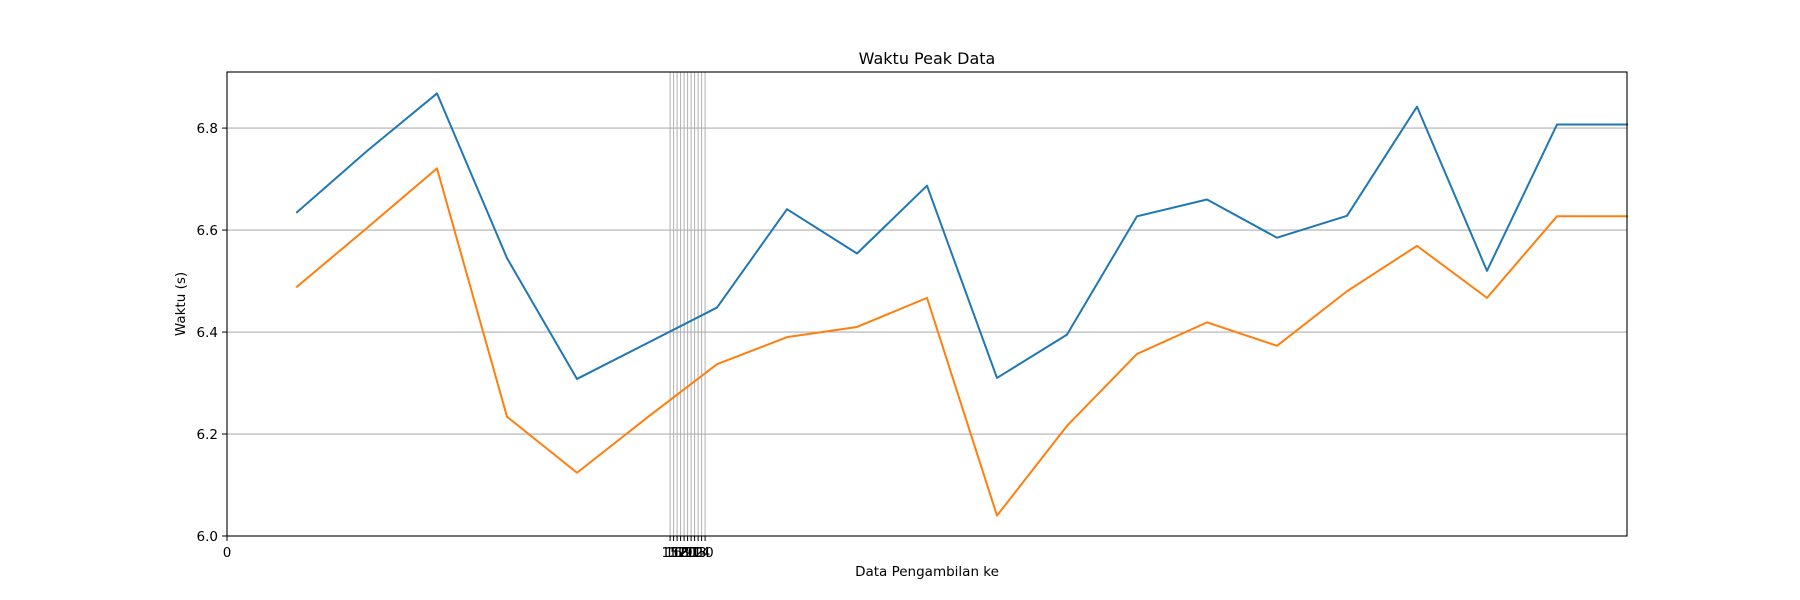  I want to click on x-tick-label: 11, so click(691, 553).